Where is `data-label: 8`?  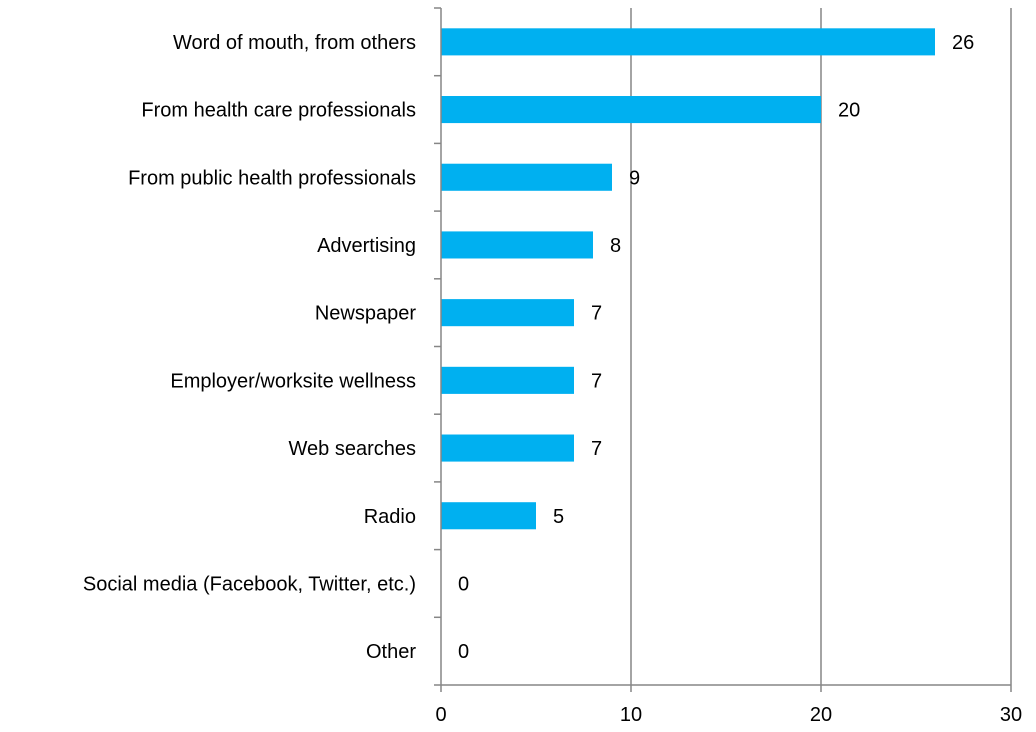 data-label: 8 is located at coordinates (615, 246).